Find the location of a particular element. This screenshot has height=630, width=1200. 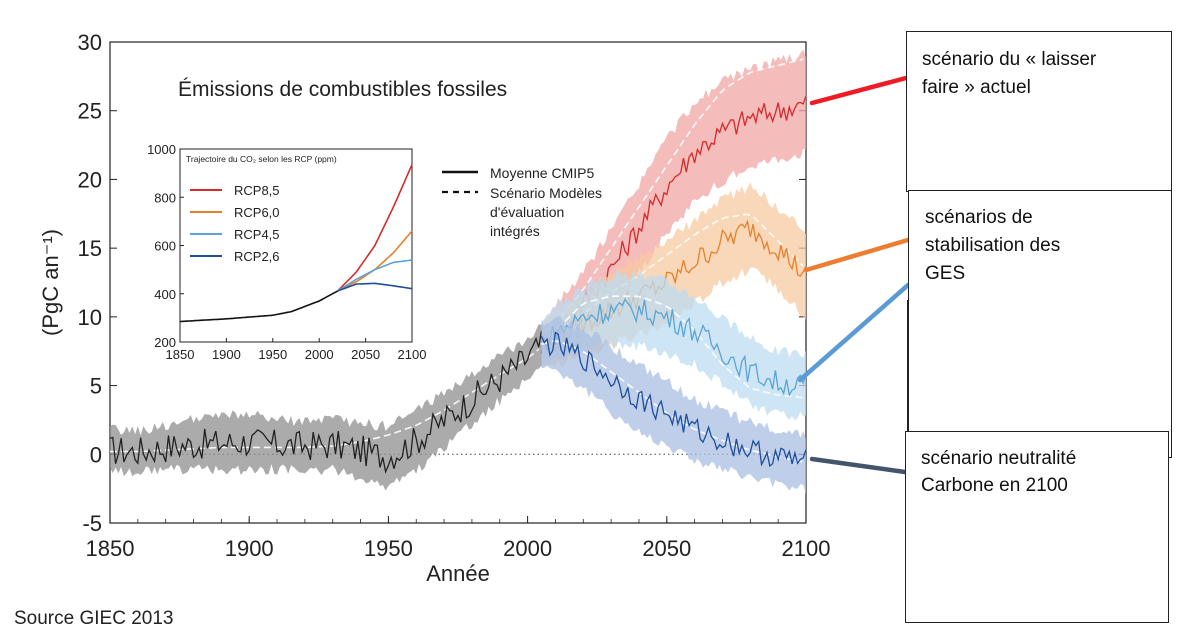

series-historique is located at coordinates (326, 407).